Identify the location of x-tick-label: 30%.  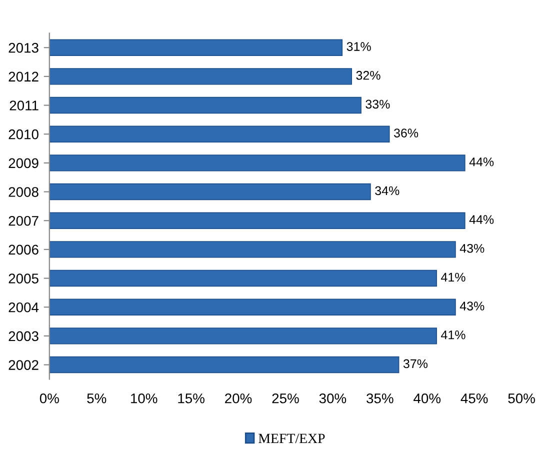
(332, 398).